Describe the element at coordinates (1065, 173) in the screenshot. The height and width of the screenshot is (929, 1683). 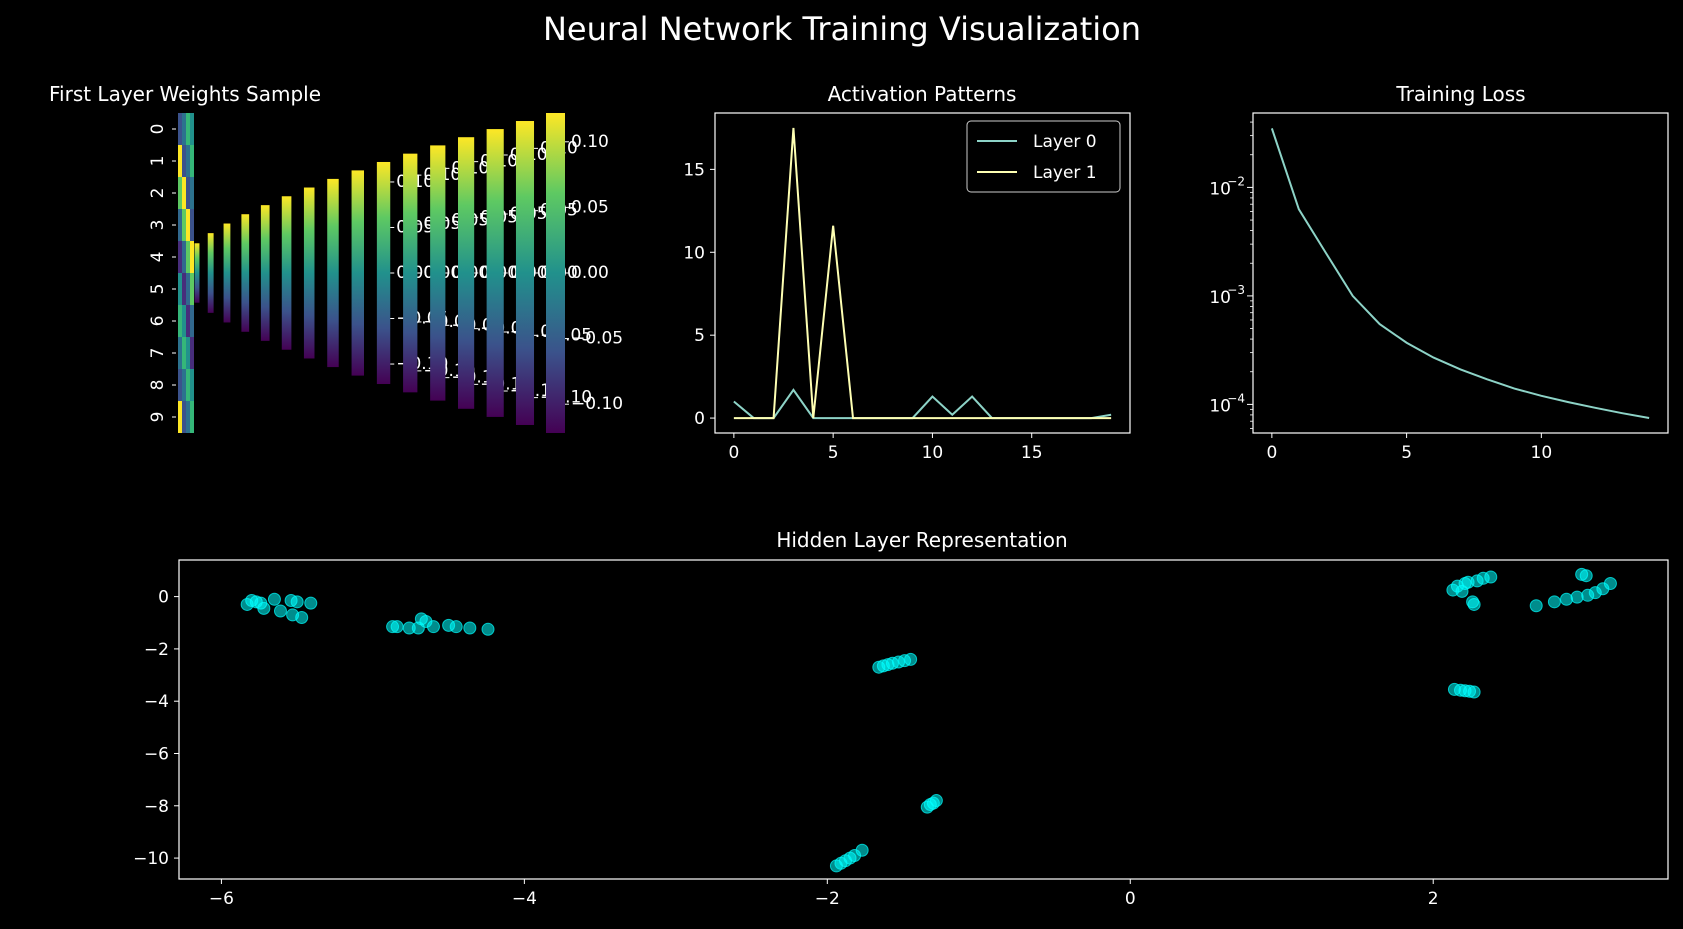
I see `legend-label: Layer 1` at that location.